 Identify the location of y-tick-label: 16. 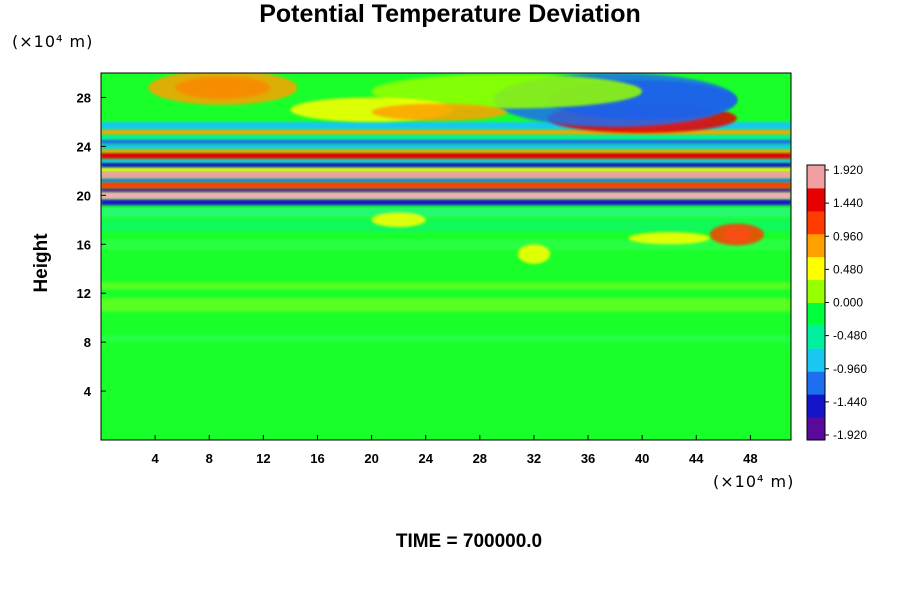
(84, 244).